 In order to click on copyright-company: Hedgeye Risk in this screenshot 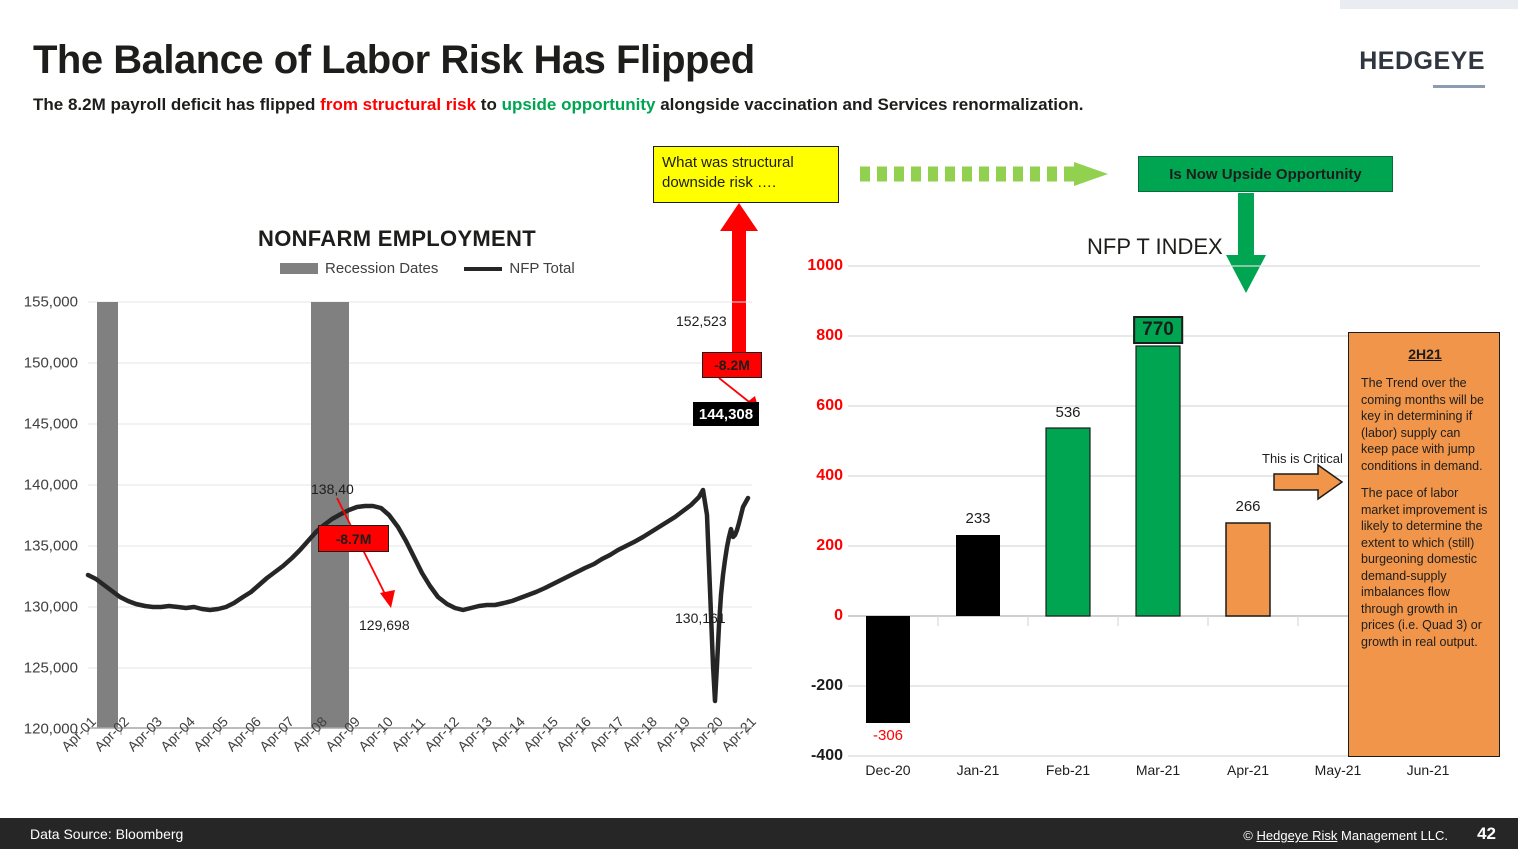, I will do `click(1297, 835)`.